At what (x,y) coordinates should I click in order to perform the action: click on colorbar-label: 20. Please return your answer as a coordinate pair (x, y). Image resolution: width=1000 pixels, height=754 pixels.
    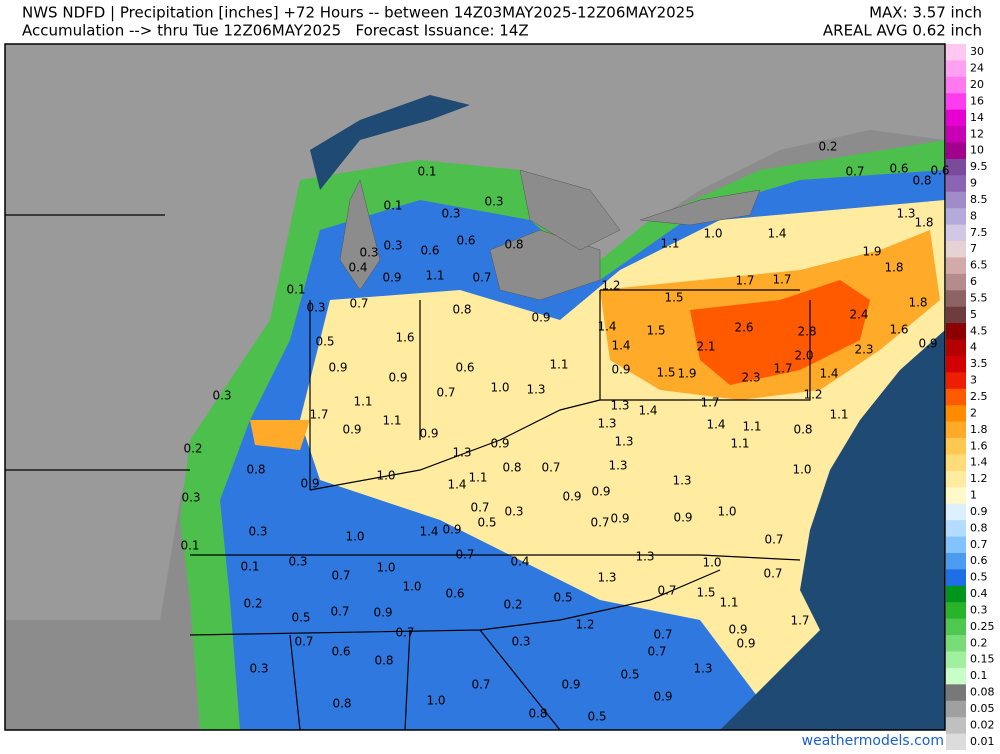
    Looking at the image, I should click on (977, 84).